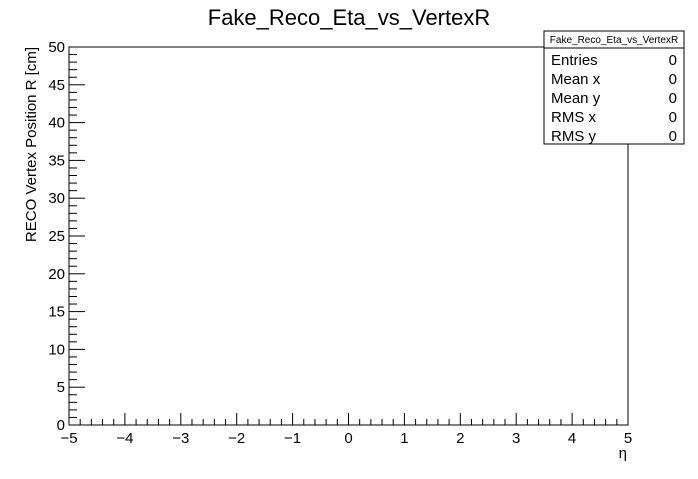  I want to click on x-tick-label: 0, so click(348, 438).